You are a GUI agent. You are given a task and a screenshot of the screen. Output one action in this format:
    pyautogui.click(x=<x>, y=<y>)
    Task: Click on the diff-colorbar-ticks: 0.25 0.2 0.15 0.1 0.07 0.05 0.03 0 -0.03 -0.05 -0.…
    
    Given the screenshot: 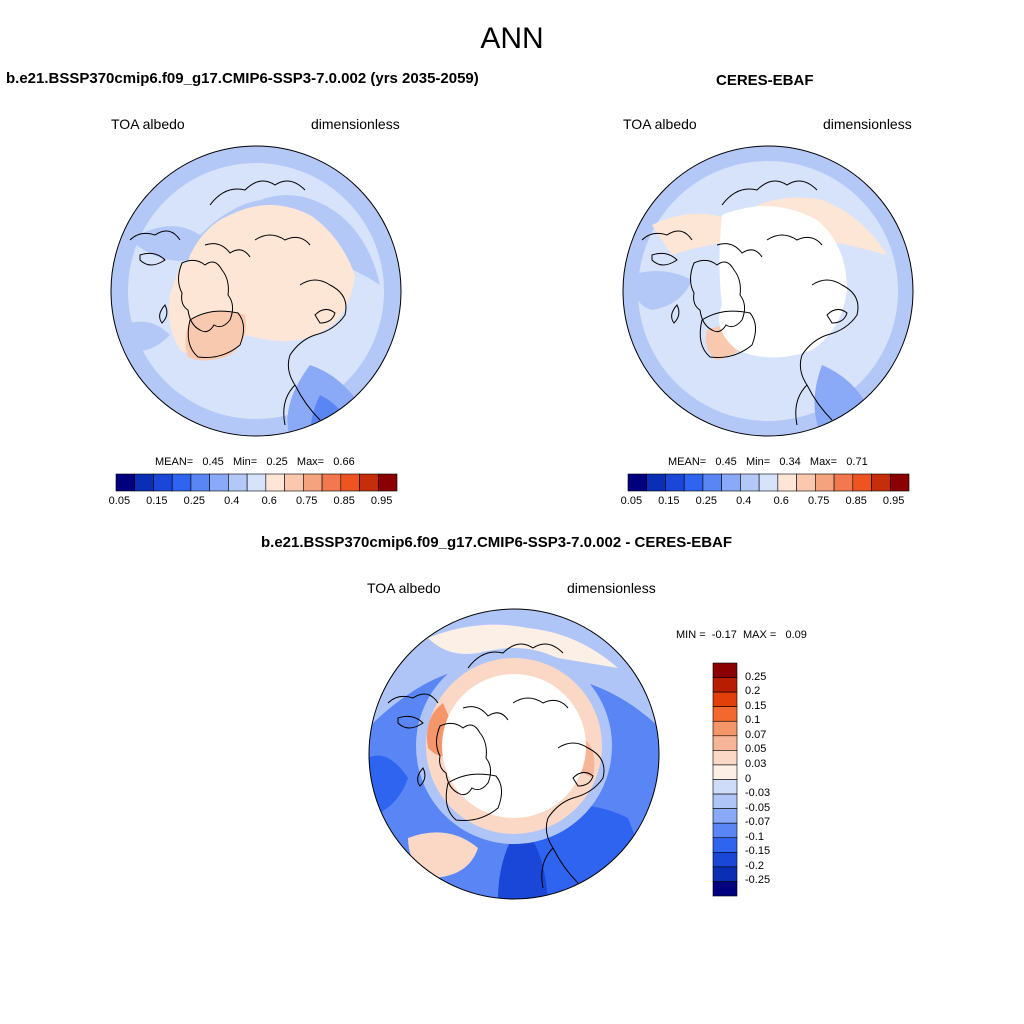 What is the action you would take?
    pyautogui.click(x=773, y=779)
    